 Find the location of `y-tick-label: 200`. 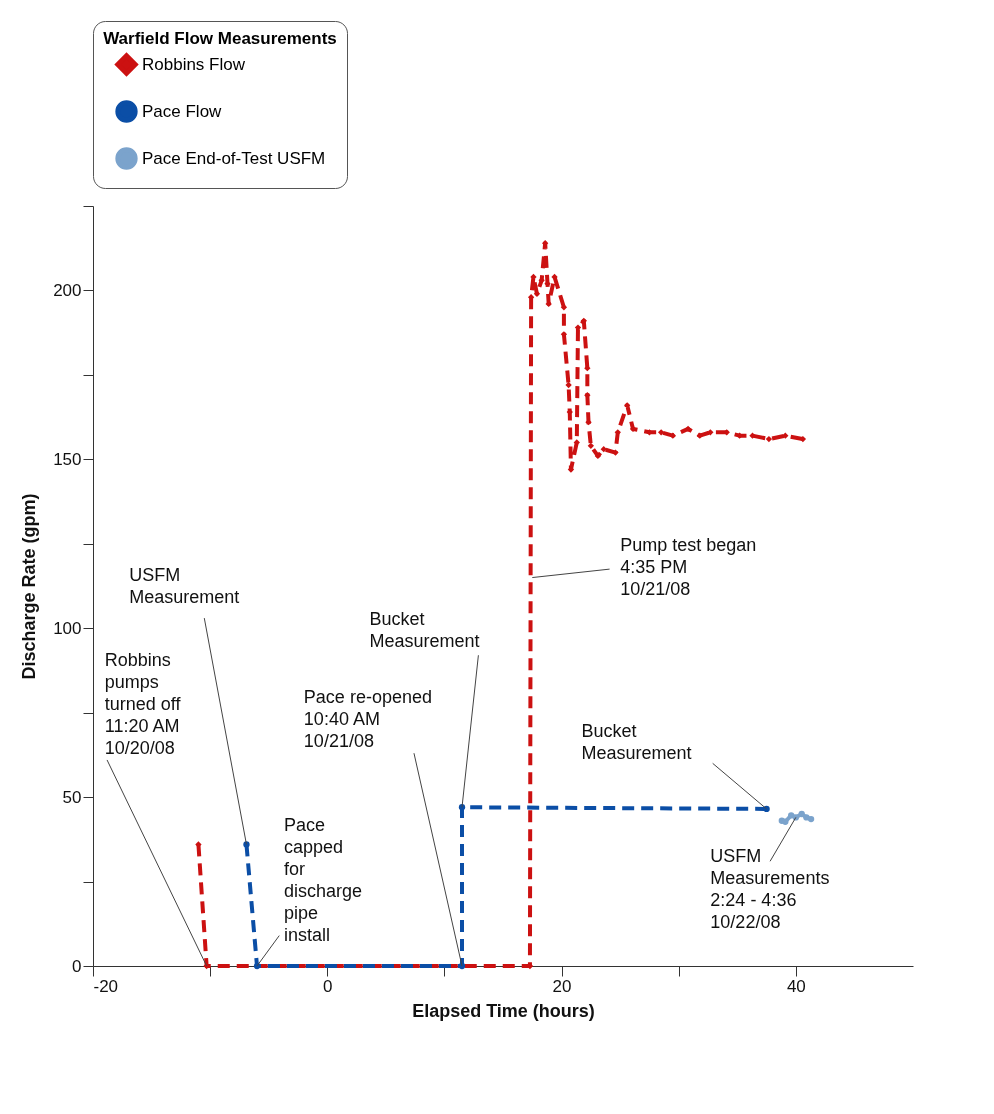

y-tick-label: 200 is located at coordinates (67, 290).